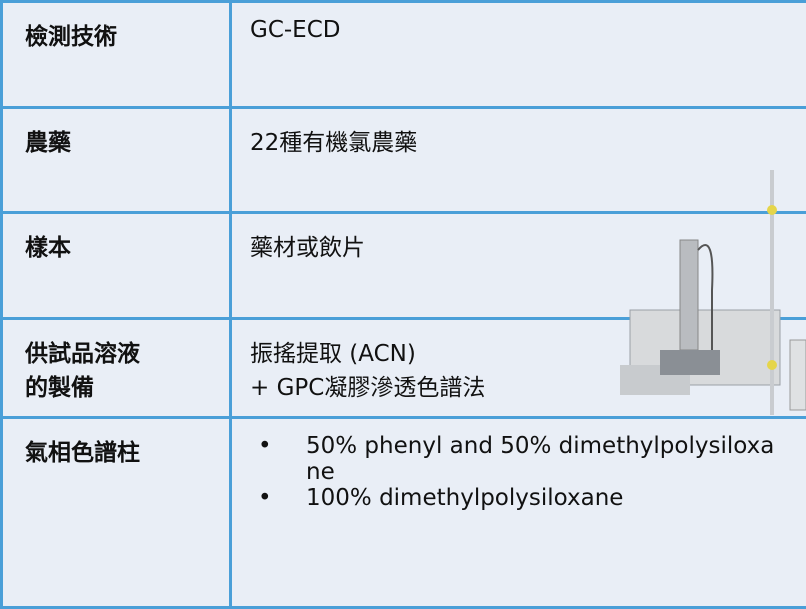  I want to click on row-label: 農藥, so click(116, 160).